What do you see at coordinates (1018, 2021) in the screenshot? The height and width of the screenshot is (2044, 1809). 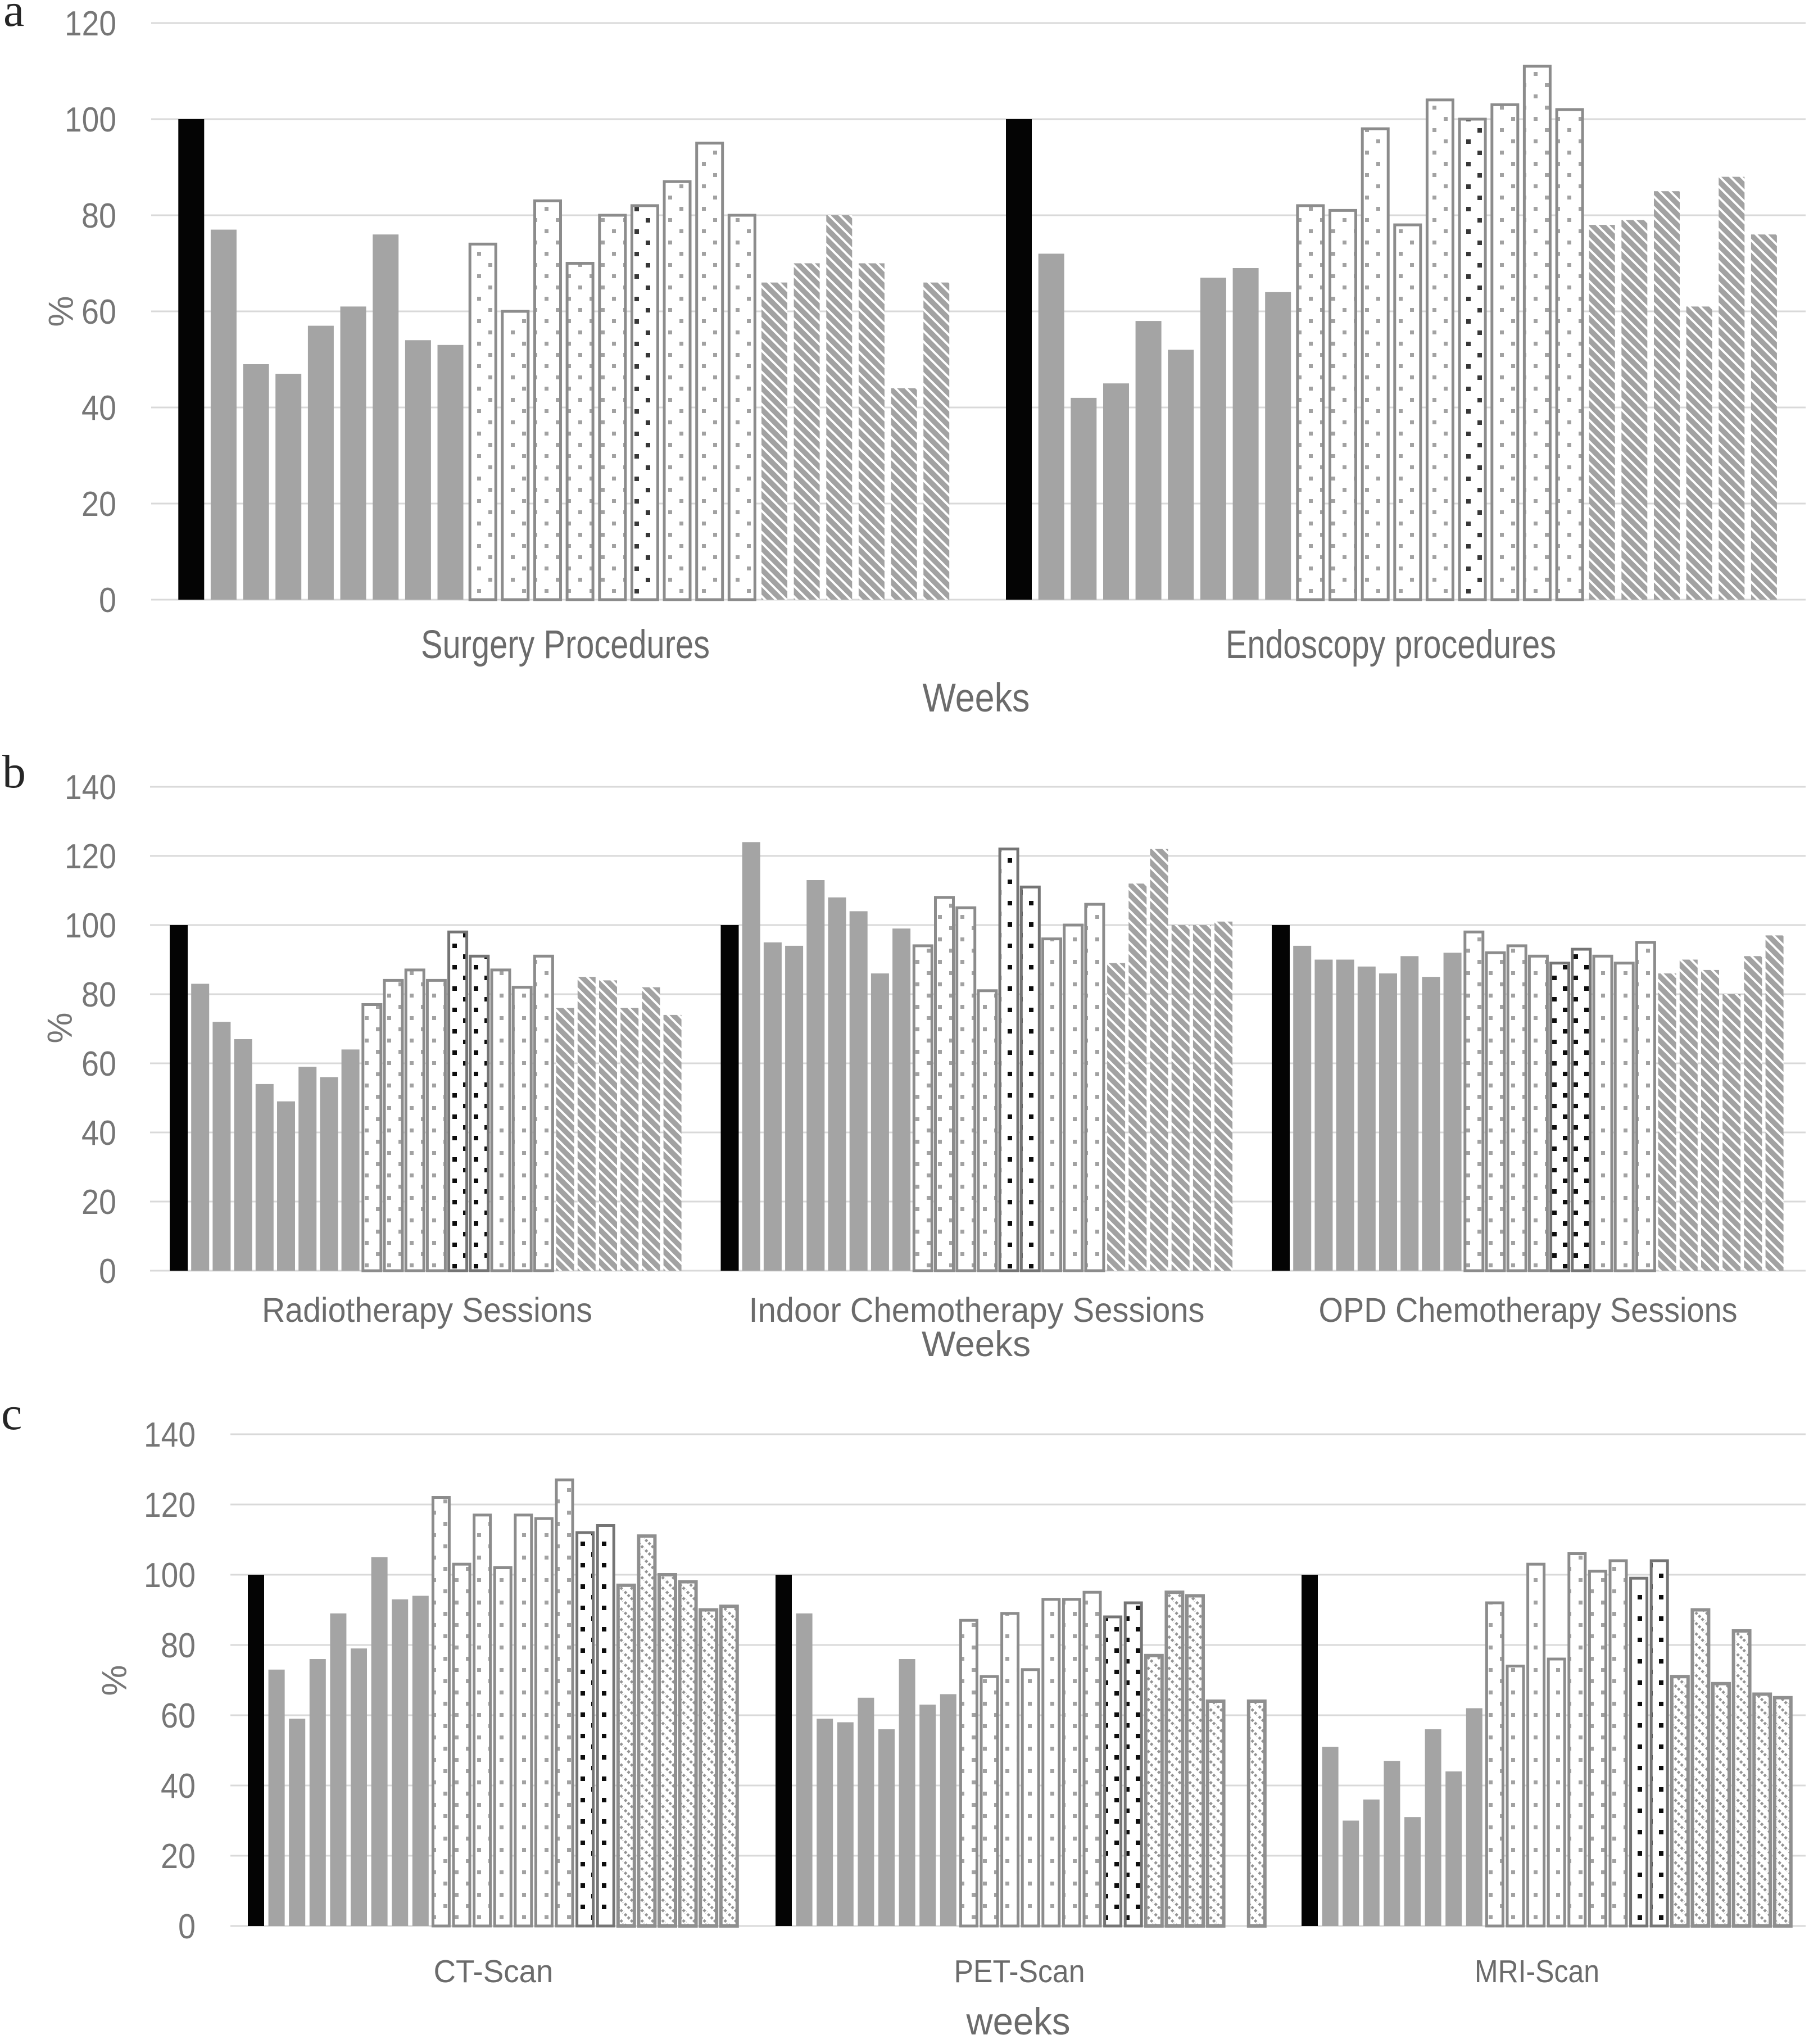 I see `svg-text: weeks` at bounding box center [1018, 2021].